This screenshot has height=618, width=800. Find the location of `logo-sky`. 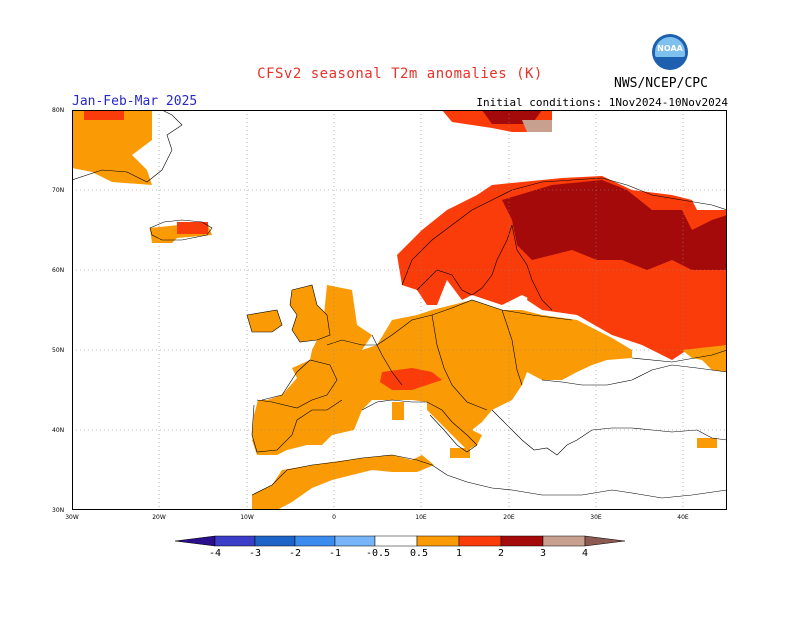

logo-sky is located at coordinates (670, 47).